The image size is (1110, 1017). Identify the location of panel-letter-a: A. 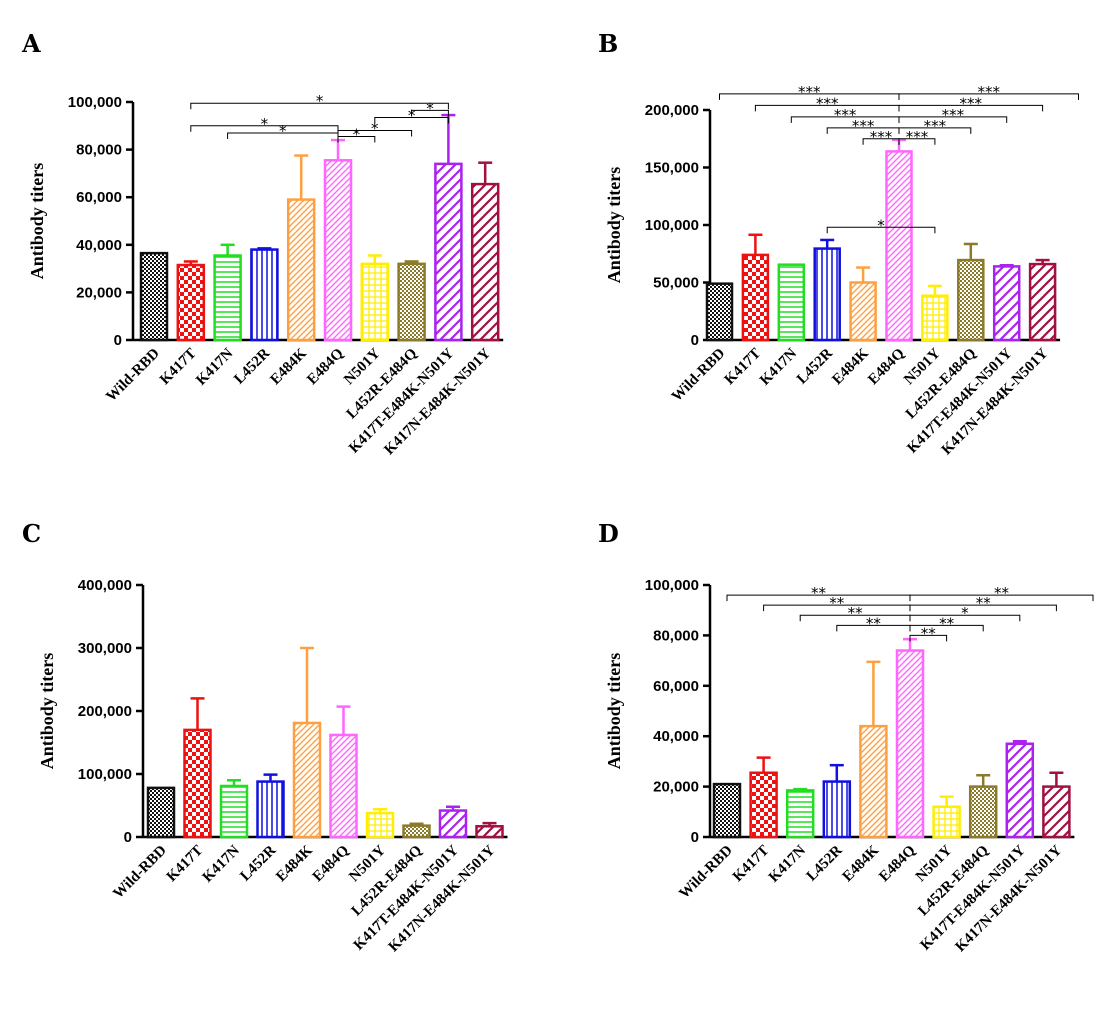
(31, 43).